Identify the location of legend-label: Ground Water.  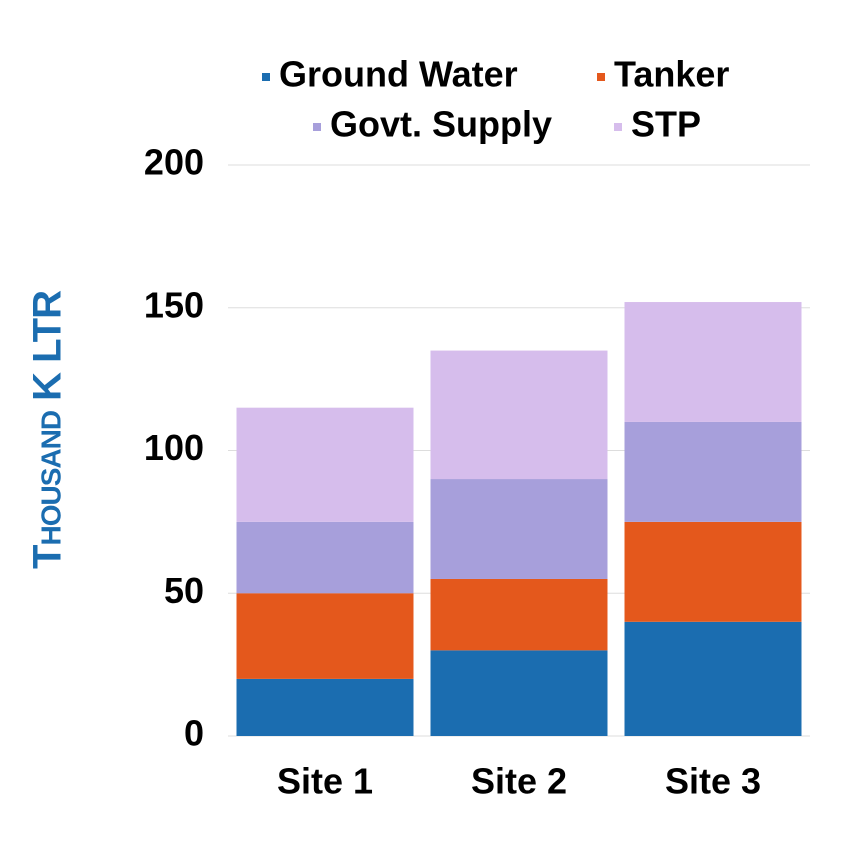
(398, 74).